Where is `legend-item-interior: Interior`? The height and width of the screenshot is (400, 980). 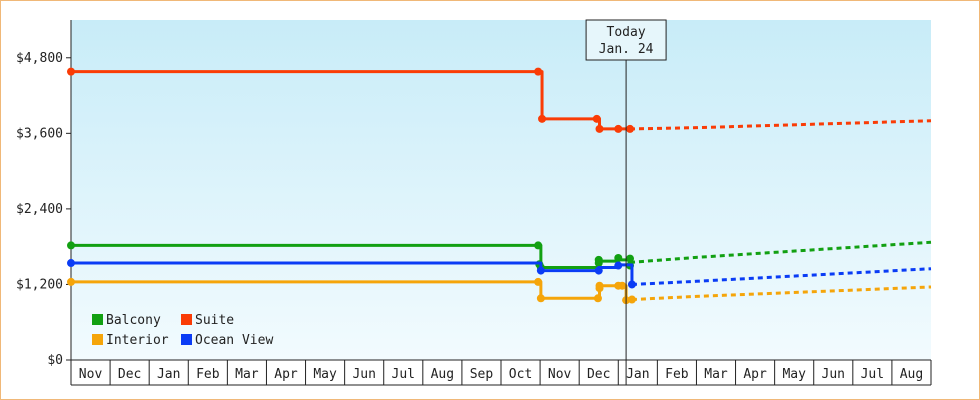
legend-item-interior: Interior is located at coordinates (130, 340).